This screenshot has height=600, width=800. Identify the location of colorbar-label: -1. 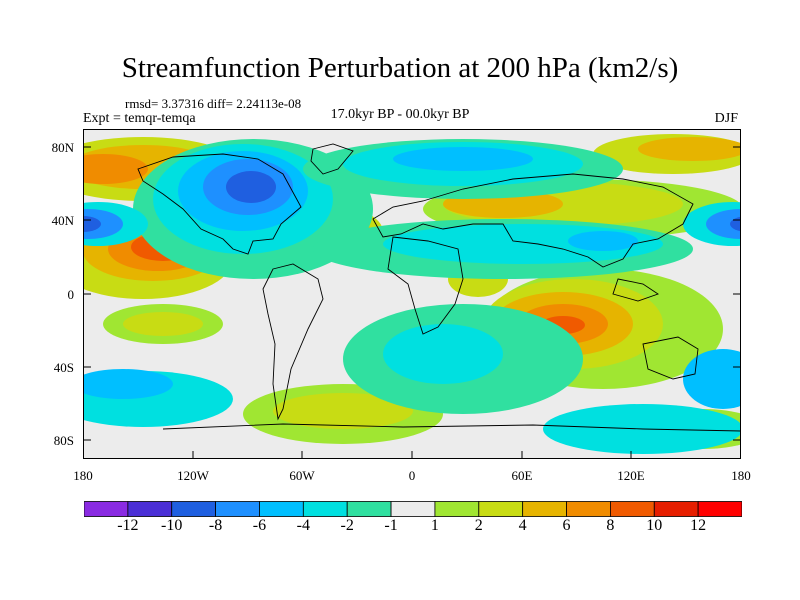
(391, 525).